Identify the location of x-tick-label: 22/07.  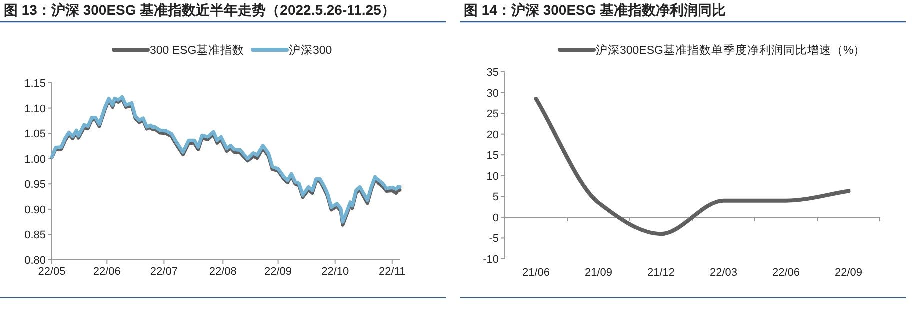
(164, 272).